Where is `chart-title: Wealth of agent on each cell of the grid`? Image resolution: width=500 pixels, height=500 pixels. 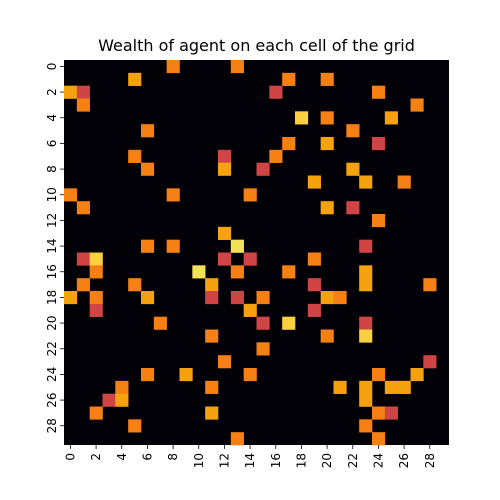
chart-title: Wealth of agent on each cell of the grid is located at coordinates (256, 45).